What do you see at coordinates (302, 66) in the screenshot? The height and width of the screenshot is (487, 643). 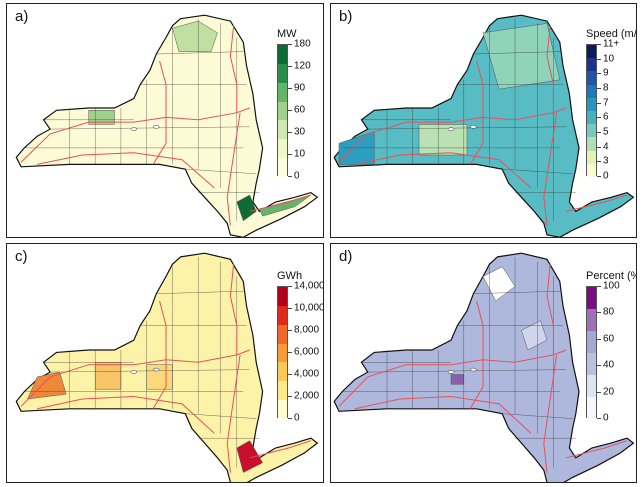 I see `legend-tick-label: 120` at bounding box center [302, 66].